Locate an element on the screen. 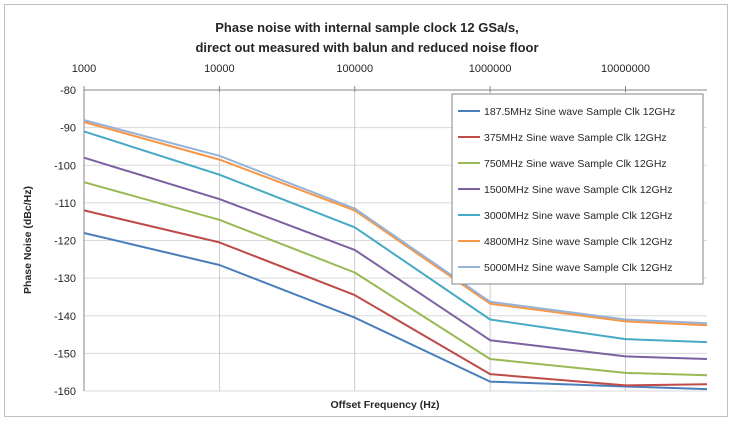 The height and width of the screenshot is (422, 734). y-tick-label: -140 is located at coordinates (65, 317).